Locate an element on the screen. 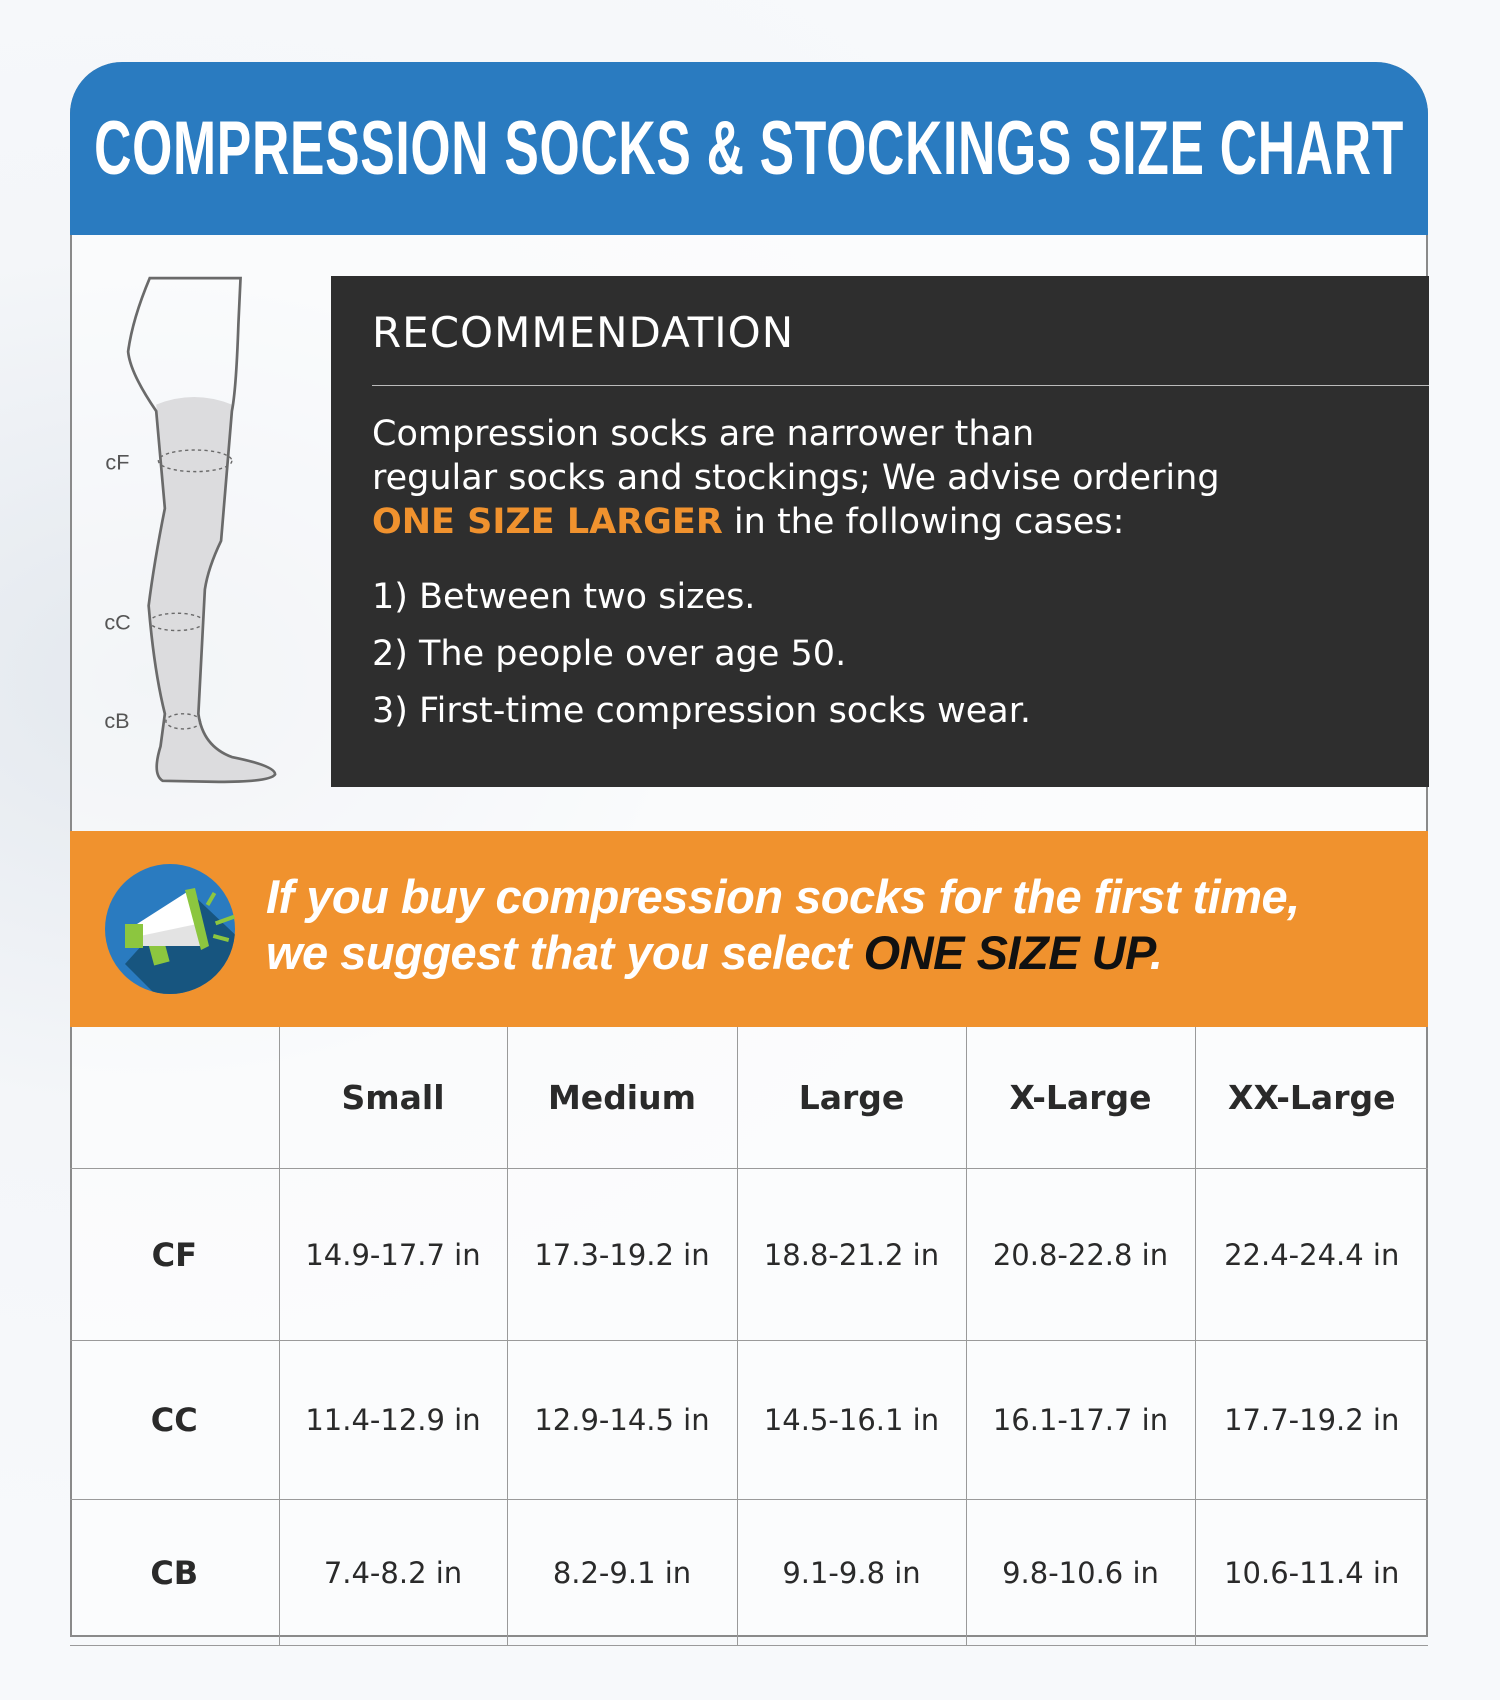 The height and width of the screenshot is (1700, 1500). label-cf: cF is located at coordinates (117, 461).